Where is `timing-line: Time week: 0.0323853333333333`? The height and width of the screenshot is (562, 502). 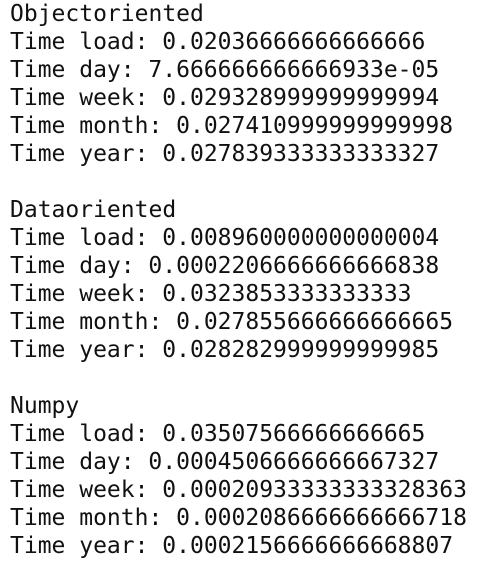
timing-line: Time week: 0.0323853333333333 is located at coordinates (256, 294).